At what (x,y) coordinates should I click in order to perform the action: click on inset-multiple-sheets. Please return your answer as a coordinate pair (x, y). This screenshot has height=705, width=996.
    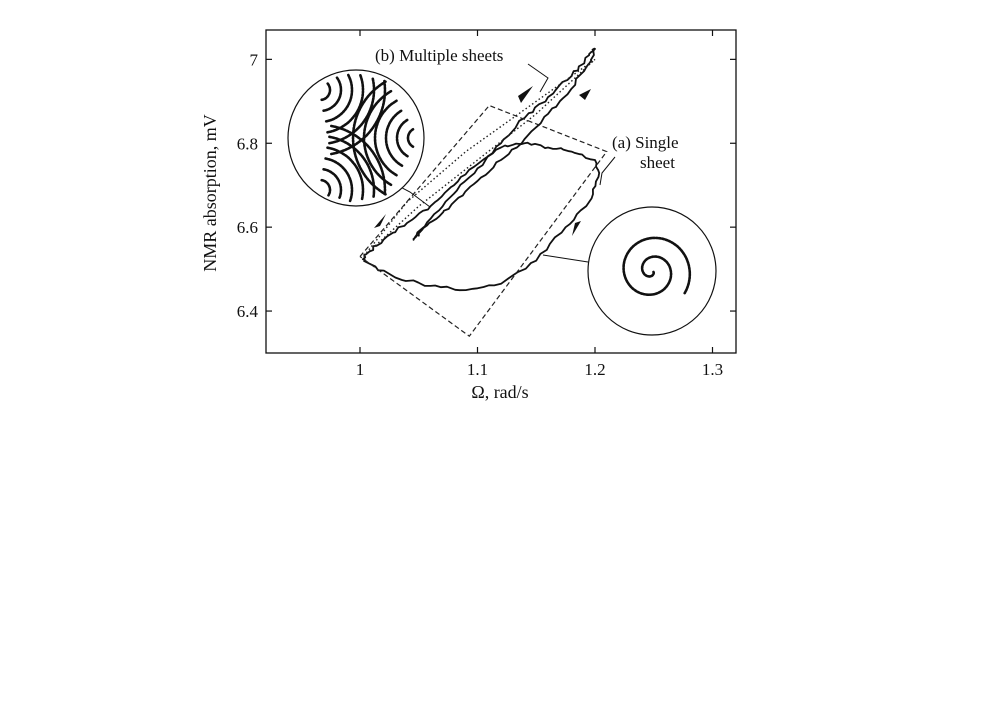
    Looking at the image, I should click on (356, 138).